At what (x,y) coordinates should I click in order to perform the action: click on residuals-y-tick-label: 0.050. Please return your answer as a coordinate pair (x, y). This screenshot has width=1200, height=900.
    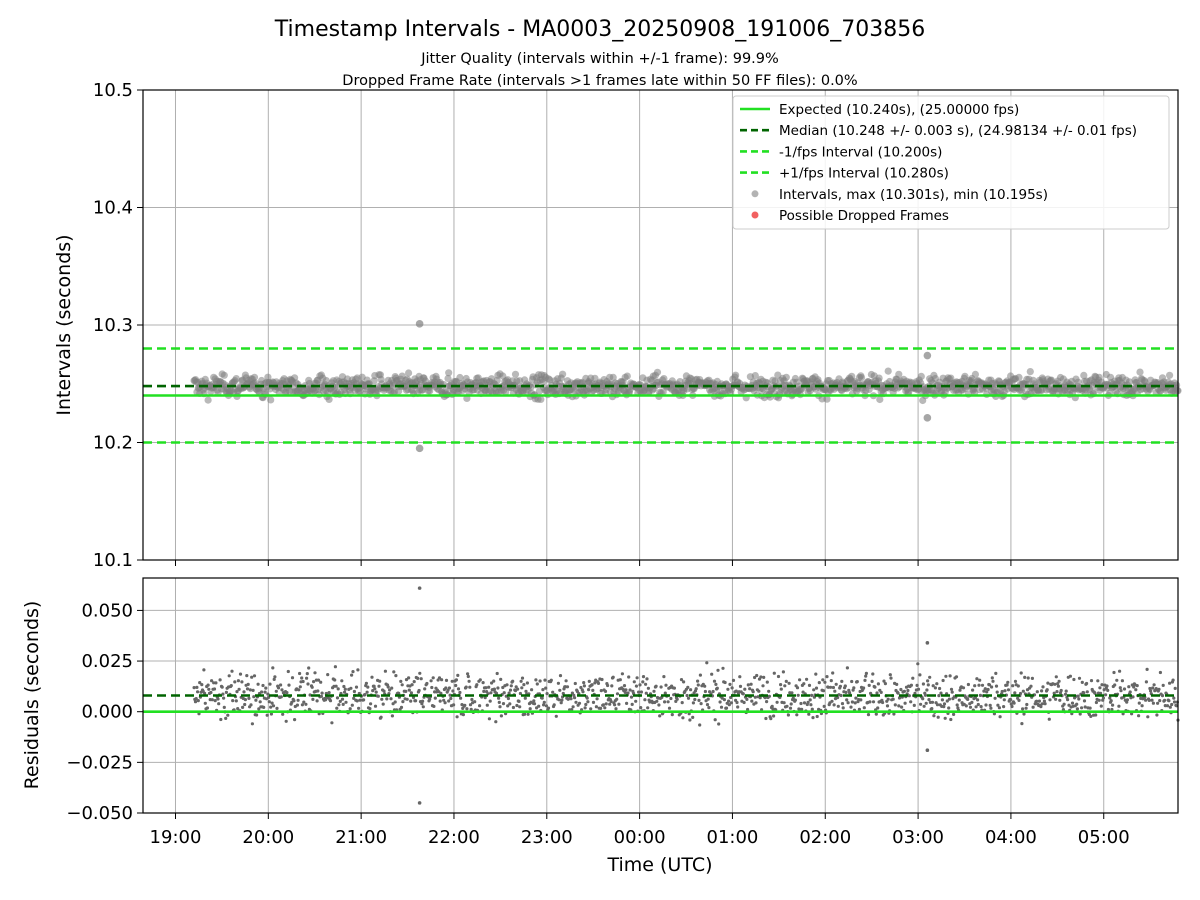
    Looking at the image, I should click on (107, 610).